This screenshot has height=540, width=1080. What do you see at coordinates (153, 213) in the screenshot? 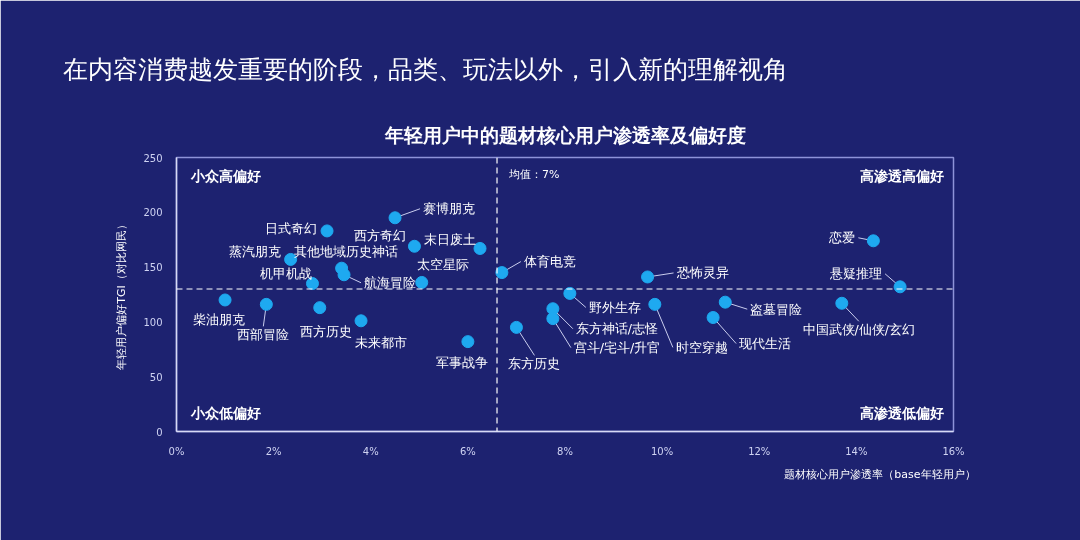
I see `y-tick-label: 200` at bounding box center [153, 213].